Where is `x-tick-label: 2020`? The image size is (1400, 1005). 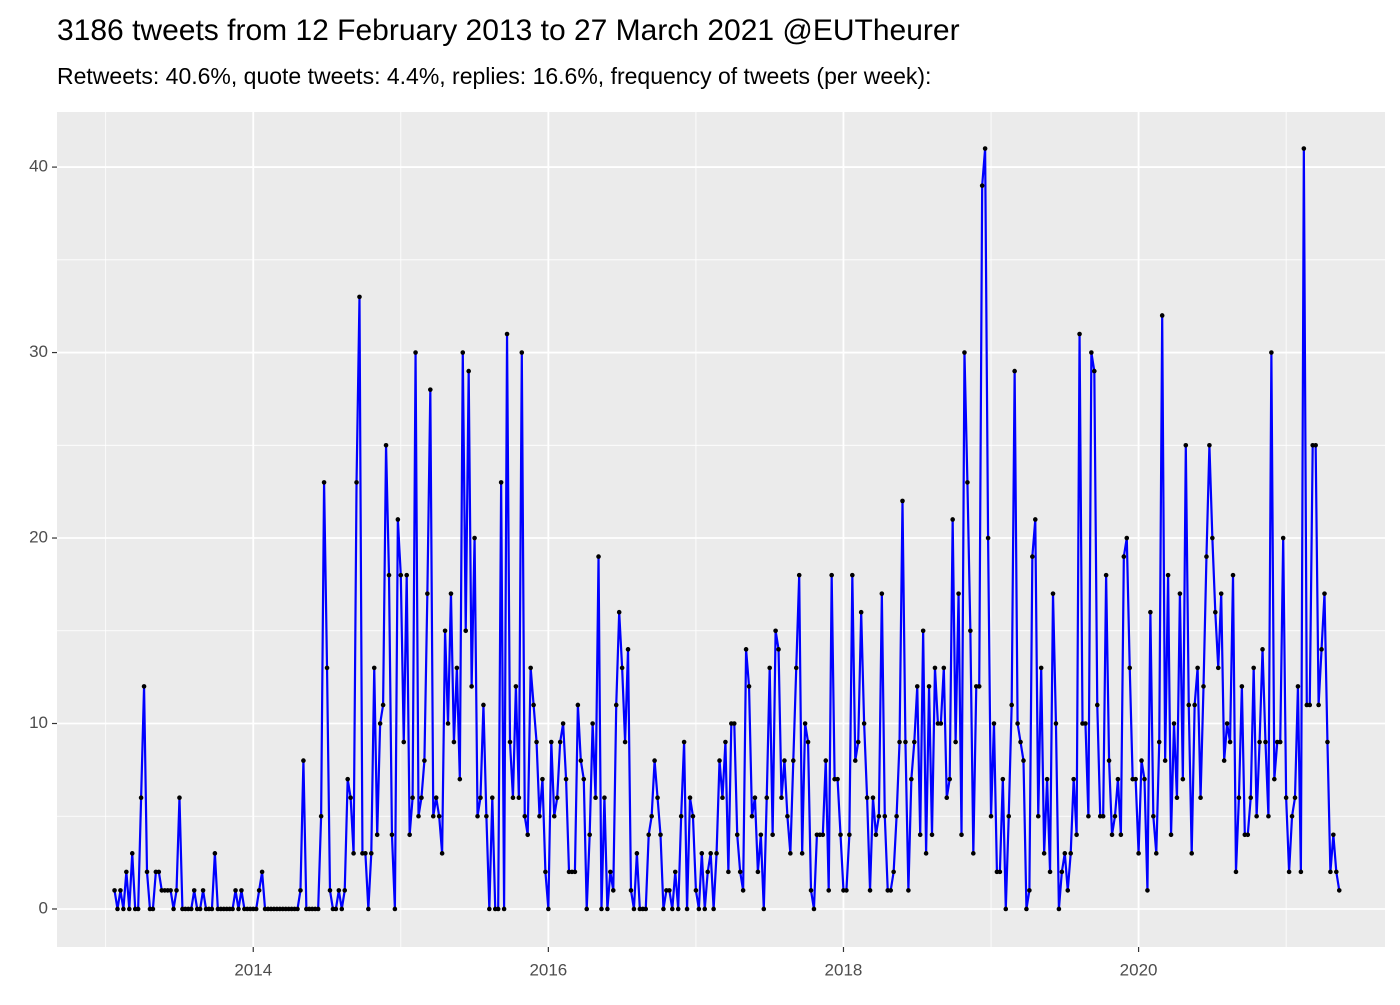
x-tick-label: 2020 is located at coordinates (1139, 969).